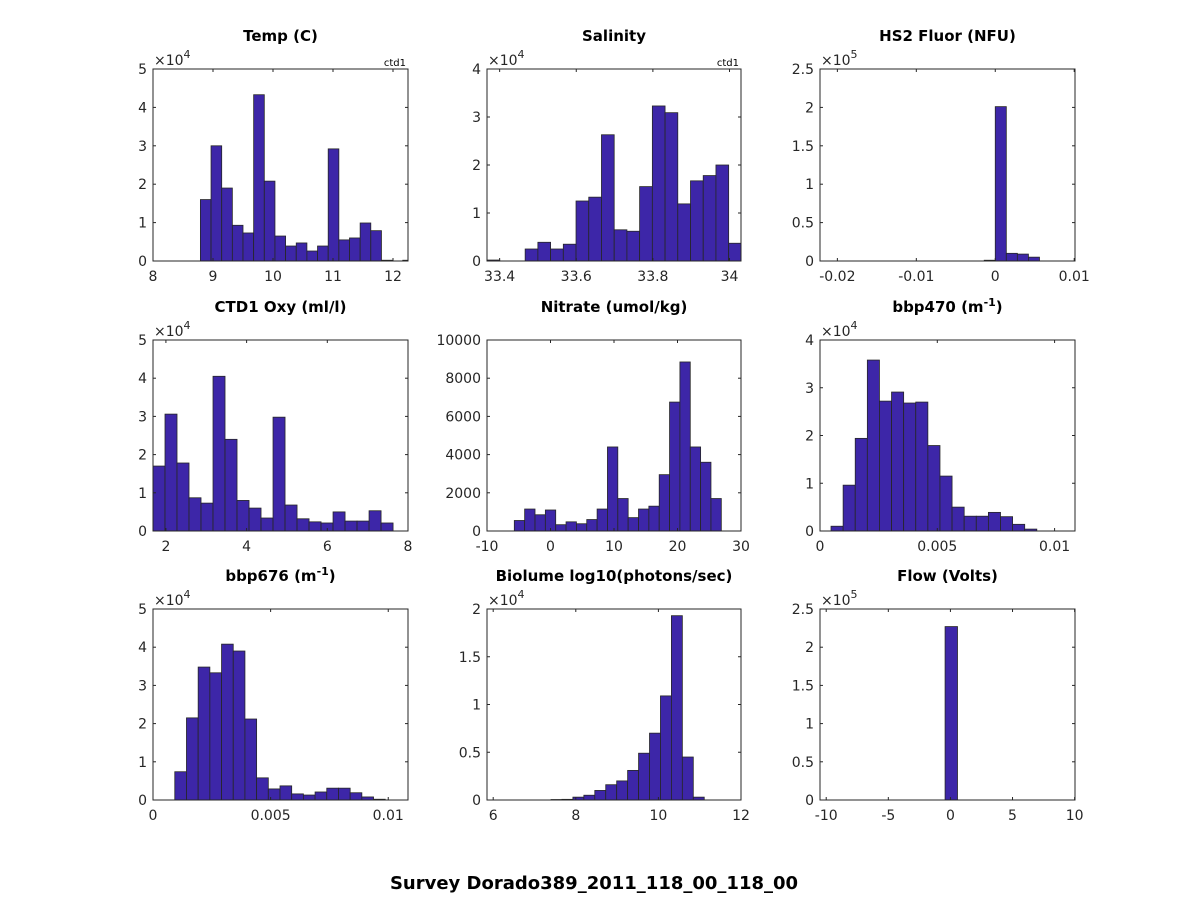  I want to click on panel-title: Salinity, so click(614, 36).